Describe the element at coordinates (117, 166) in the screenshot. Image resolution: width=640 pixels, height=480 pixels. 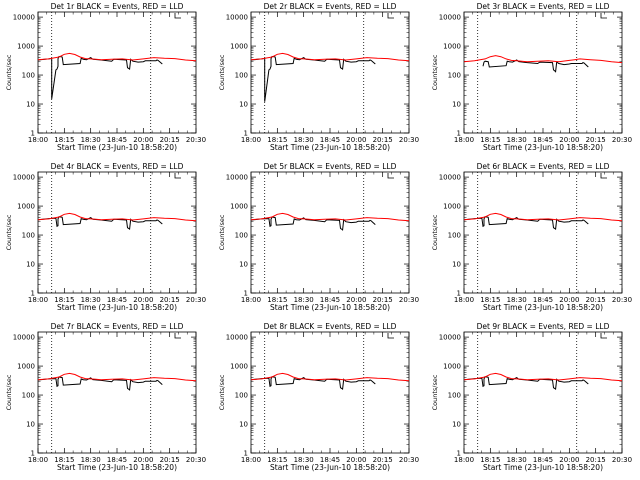
I see `plot-title: Det 4r BLACK = Events, RED = LLD` at that location.